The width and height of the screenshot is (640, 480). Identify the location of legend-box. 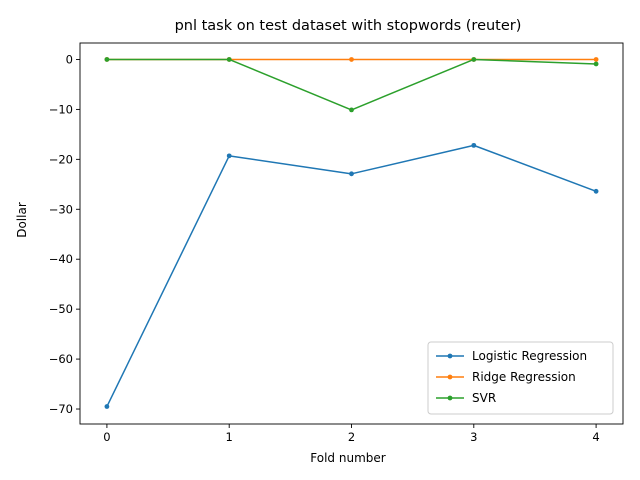
(520, 378).